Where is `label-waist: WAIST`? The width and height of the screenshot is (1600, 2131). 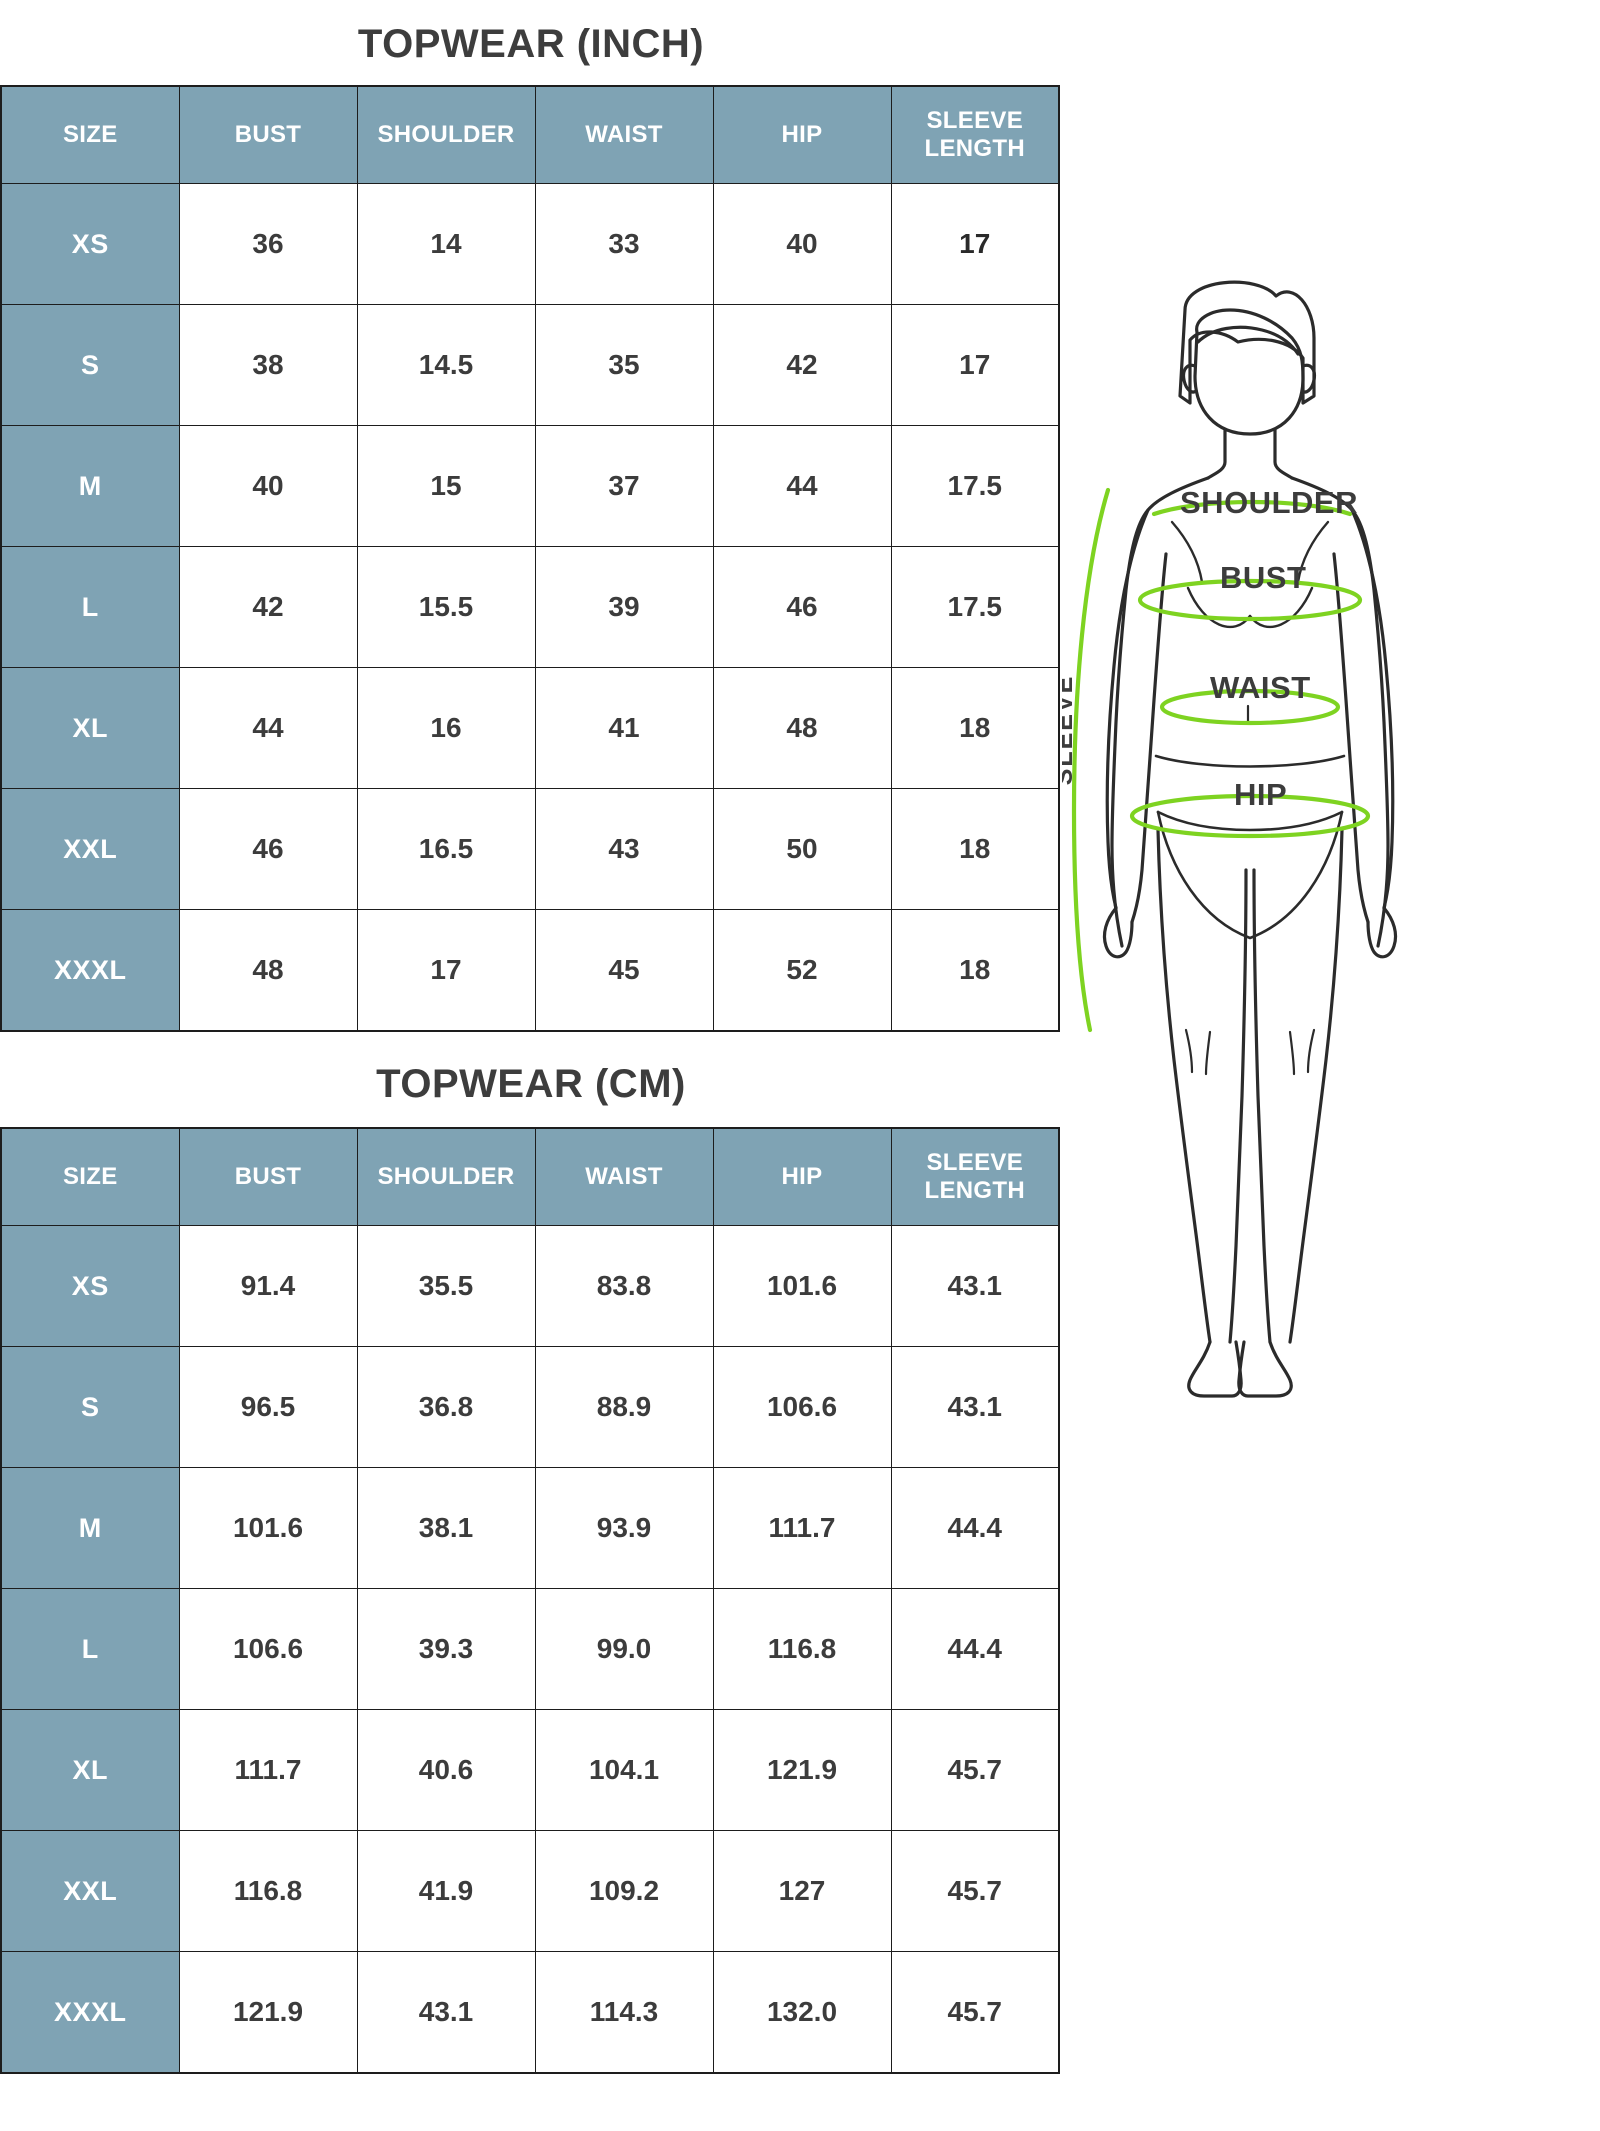
label-waist: WAIST is located at coordinates (1260, 687).